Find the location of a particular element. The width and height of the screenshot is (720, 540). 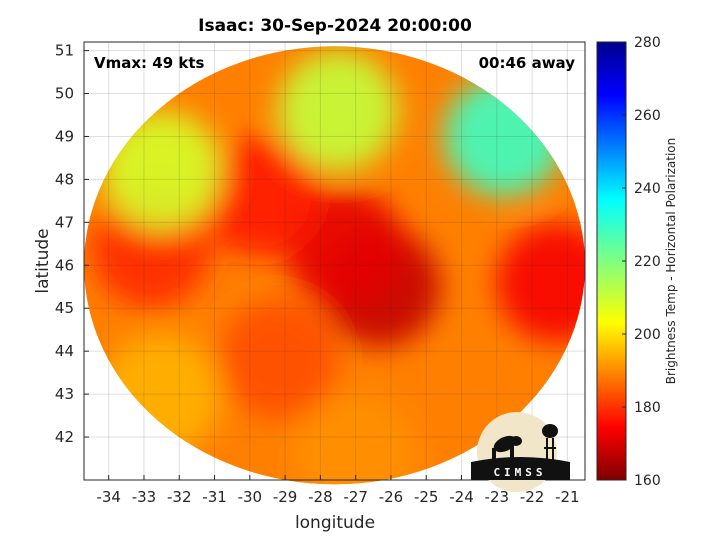

heatmap-feature-east-band is located at coordinates (540, 282).